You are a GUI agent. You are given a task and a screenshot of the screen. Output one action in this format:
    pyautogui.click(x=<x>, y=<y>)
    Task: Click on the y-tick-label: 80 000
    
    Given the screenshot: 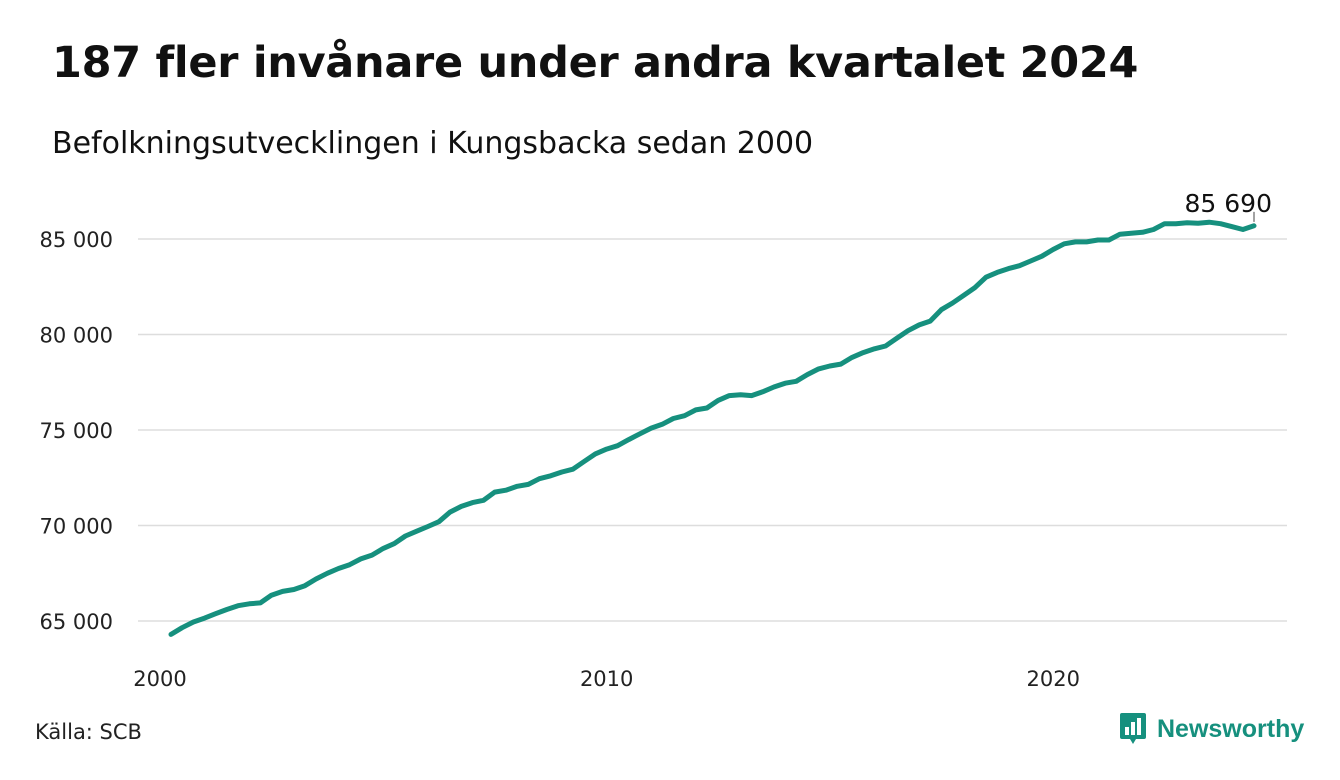 What is the action you would take?
    pyautogui.click(x=76, y=336)
    